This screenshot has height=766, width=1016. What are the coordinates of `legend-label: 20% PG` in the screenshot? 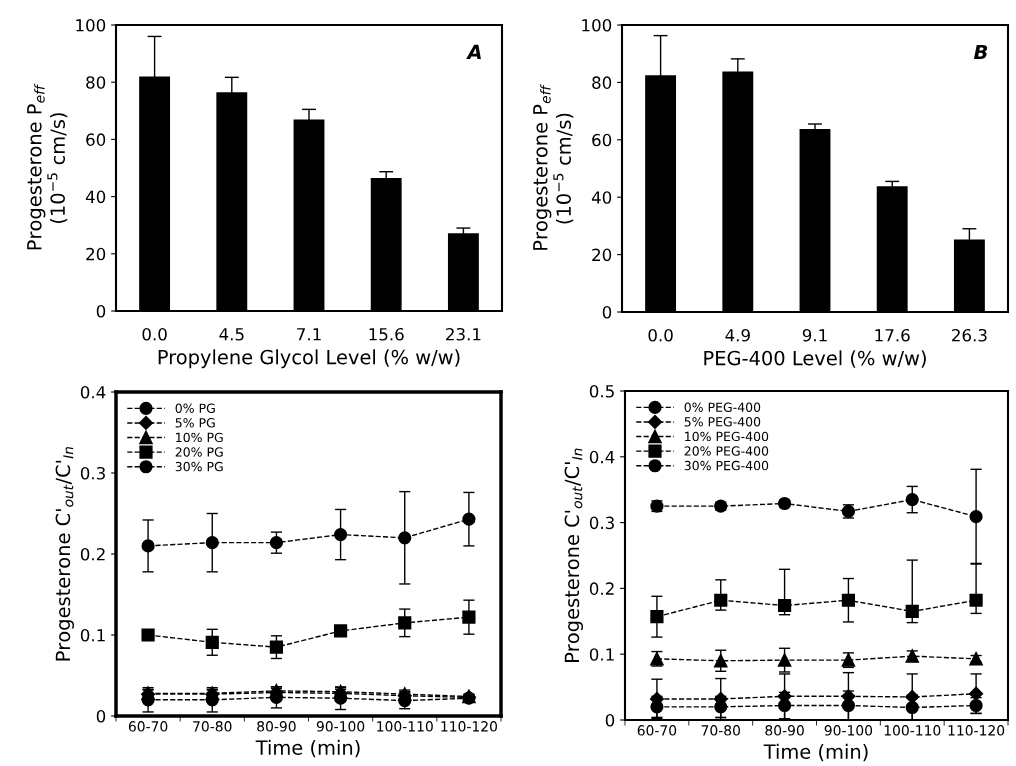 It's located at (199, 452).